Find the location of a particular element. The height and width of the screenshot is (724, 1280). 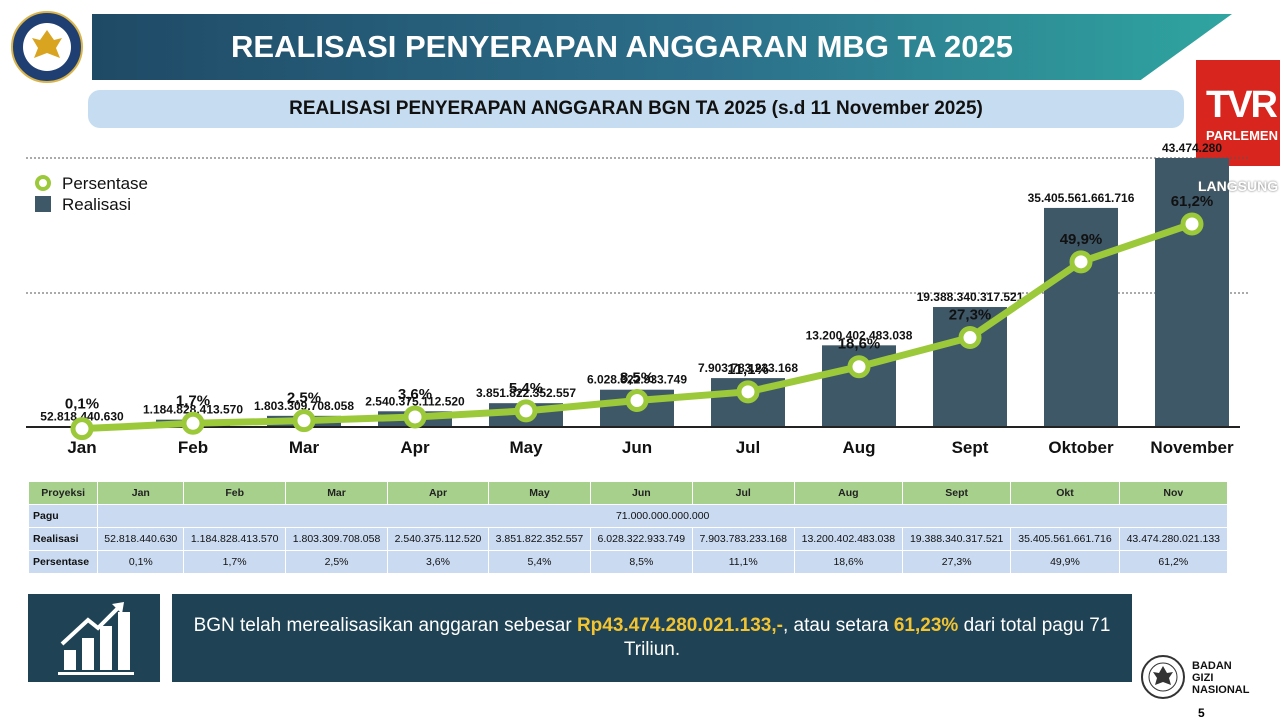

table-row-label: Persentase is located at coordinates (63, 562).